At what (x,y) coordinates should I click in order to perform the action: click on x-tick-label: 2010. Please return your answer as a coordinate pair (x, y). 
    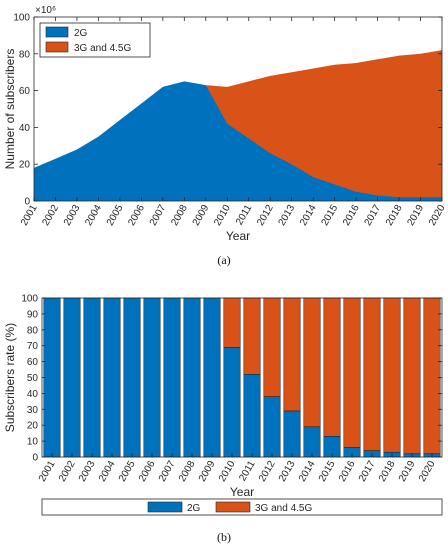
    Looking at the image, I should click on (222, 215).